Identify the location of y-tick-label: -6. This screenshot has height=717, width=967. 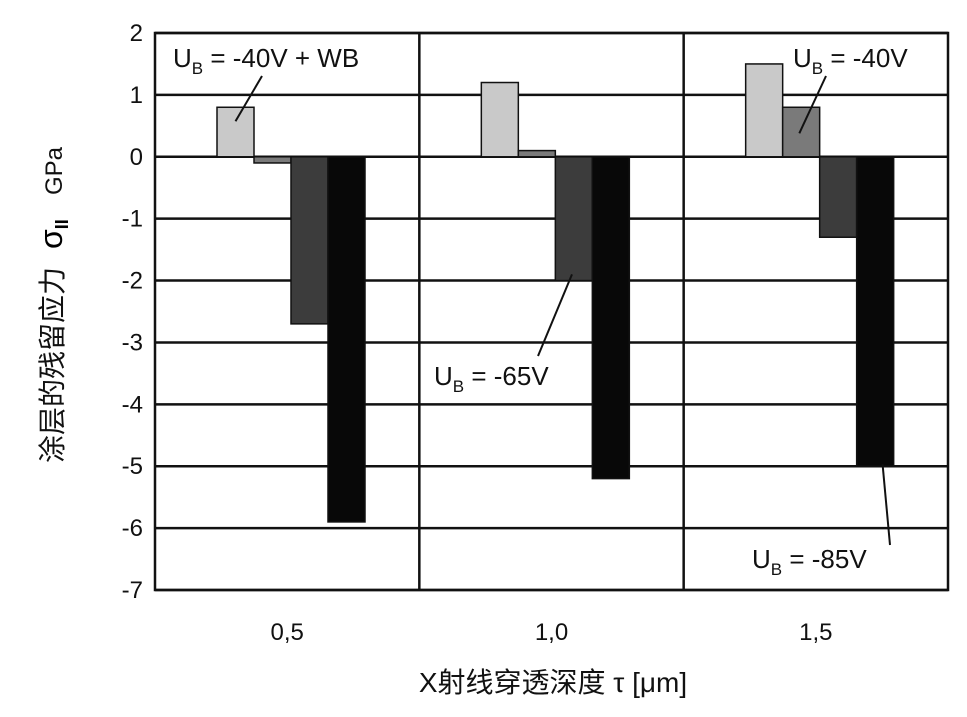
(132, 528).